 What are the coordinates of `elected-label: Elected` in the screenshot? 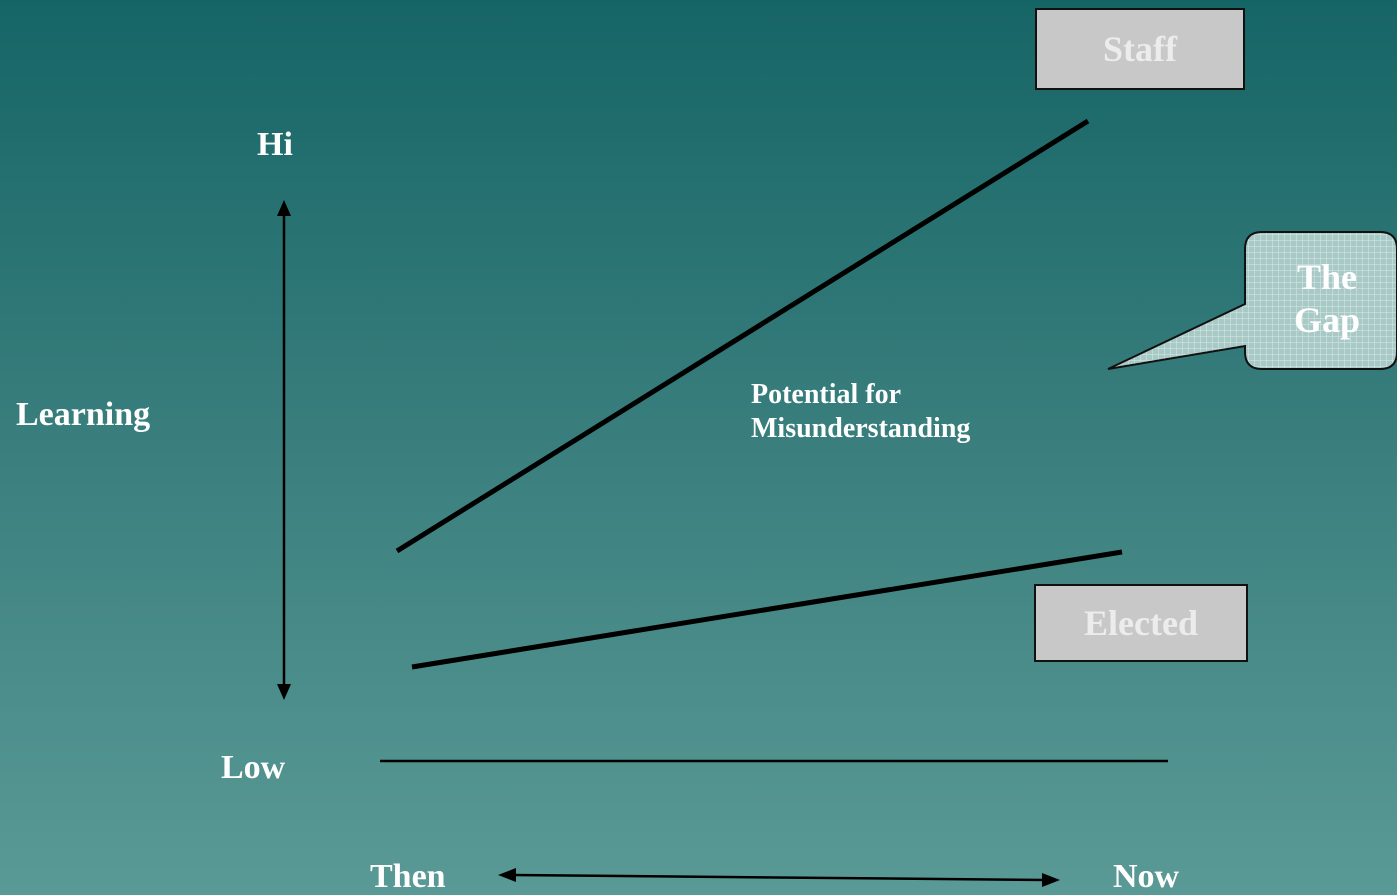 It's located at (1141, 623).